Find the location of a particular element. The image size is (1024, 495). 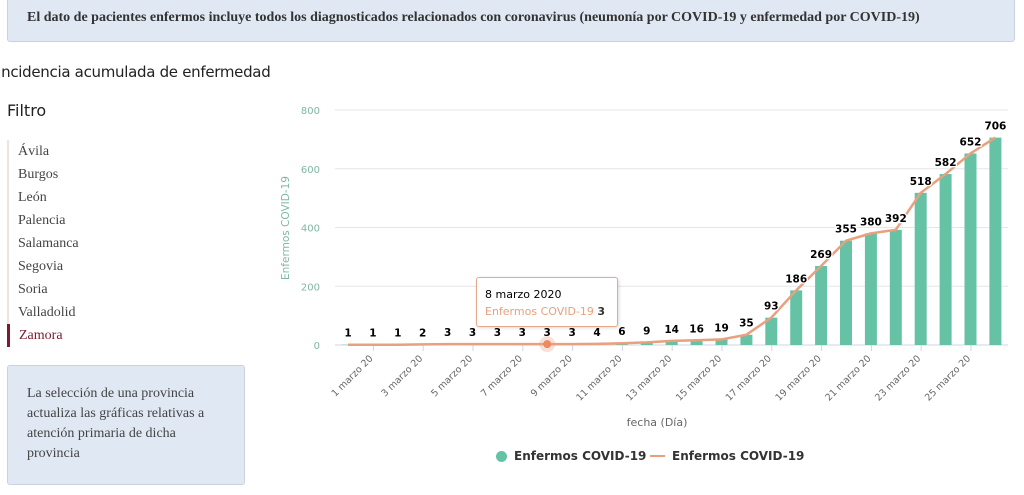

province-item: Salamanca is located at coordinates (48, 243).